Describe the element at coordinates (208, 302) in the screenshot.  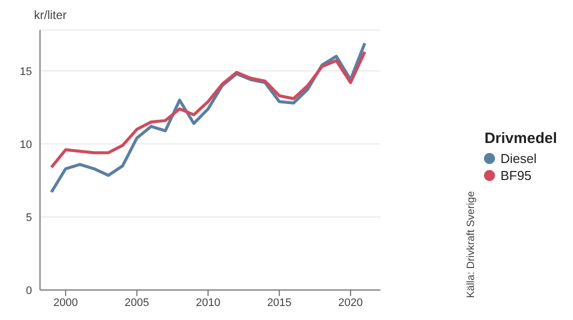
I see `x-tick-label: 2010` at that location.